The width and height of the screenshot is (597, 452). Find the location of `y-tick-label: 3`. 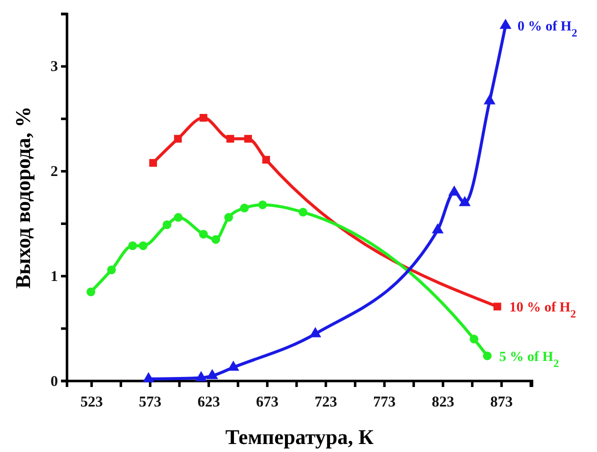

y-tick-label: 3 is located at coordinates (54, 67).